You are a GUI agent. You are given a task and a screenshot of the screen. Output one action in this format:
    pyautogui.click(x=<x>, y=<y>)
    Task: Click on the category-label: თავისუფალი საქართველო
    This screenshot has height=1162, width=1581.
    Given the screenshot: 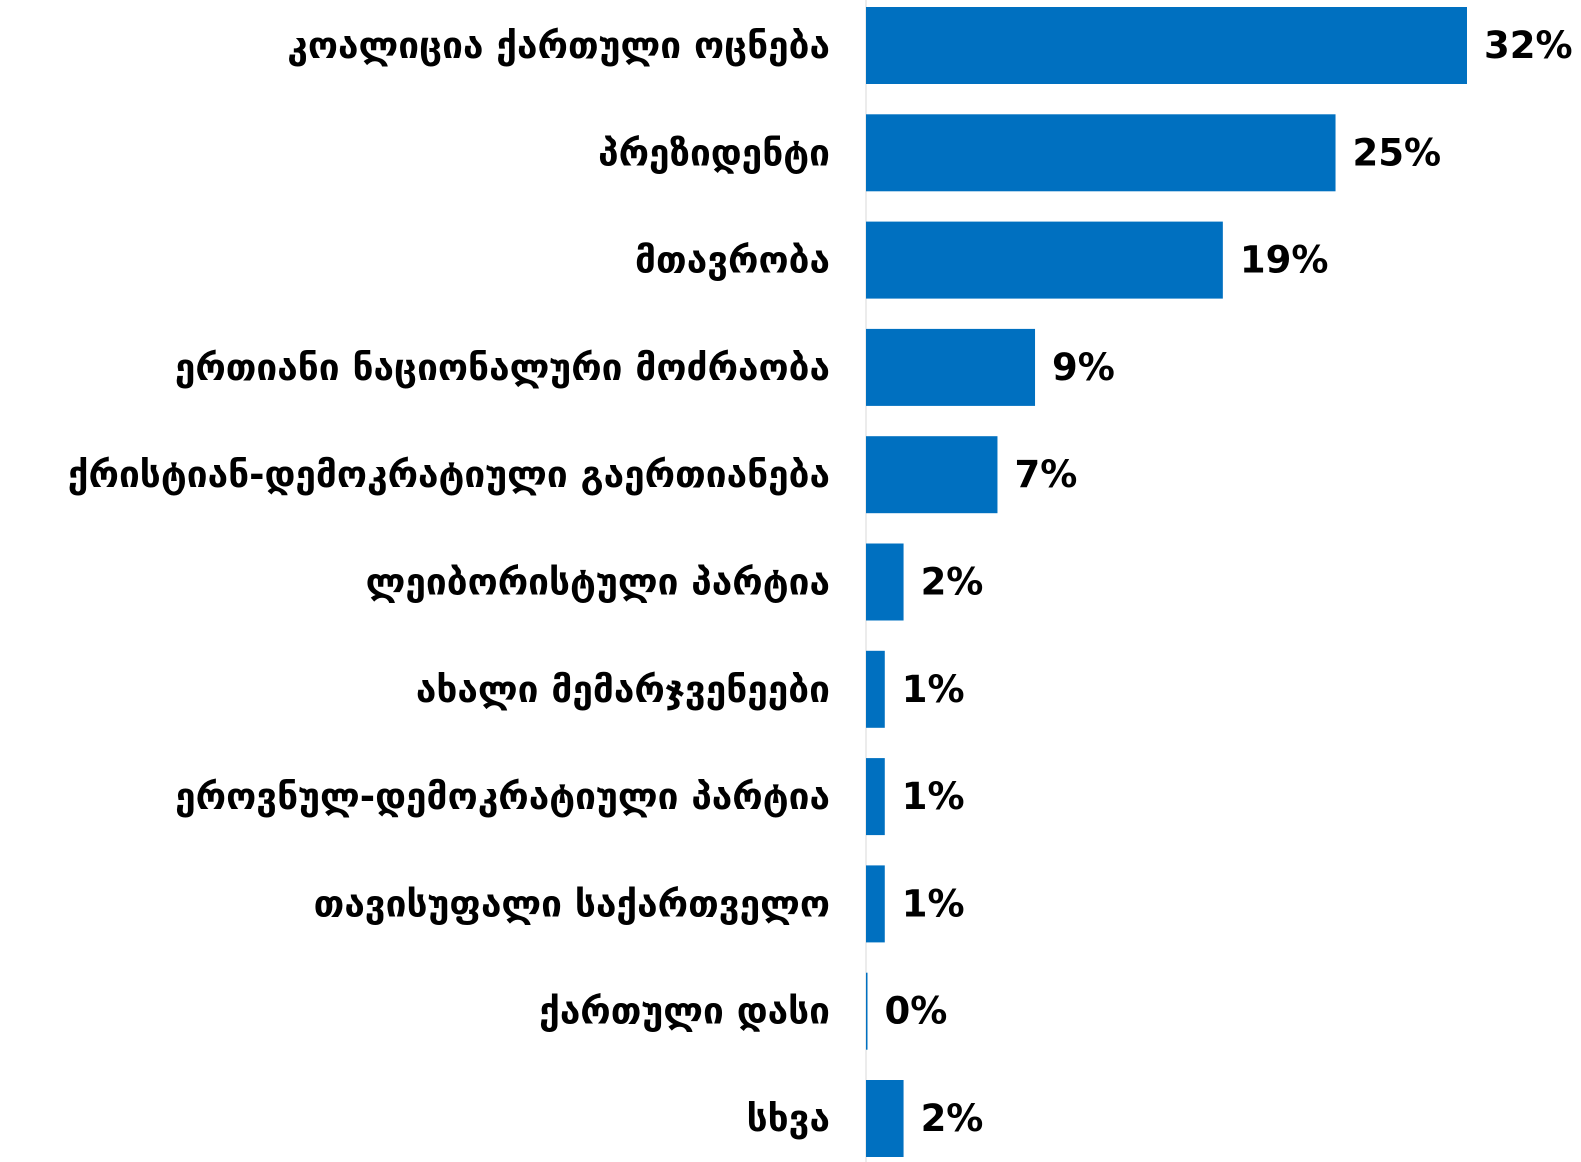 What is the action you would take?
    pyautogui.click(x=572, y=903)
    